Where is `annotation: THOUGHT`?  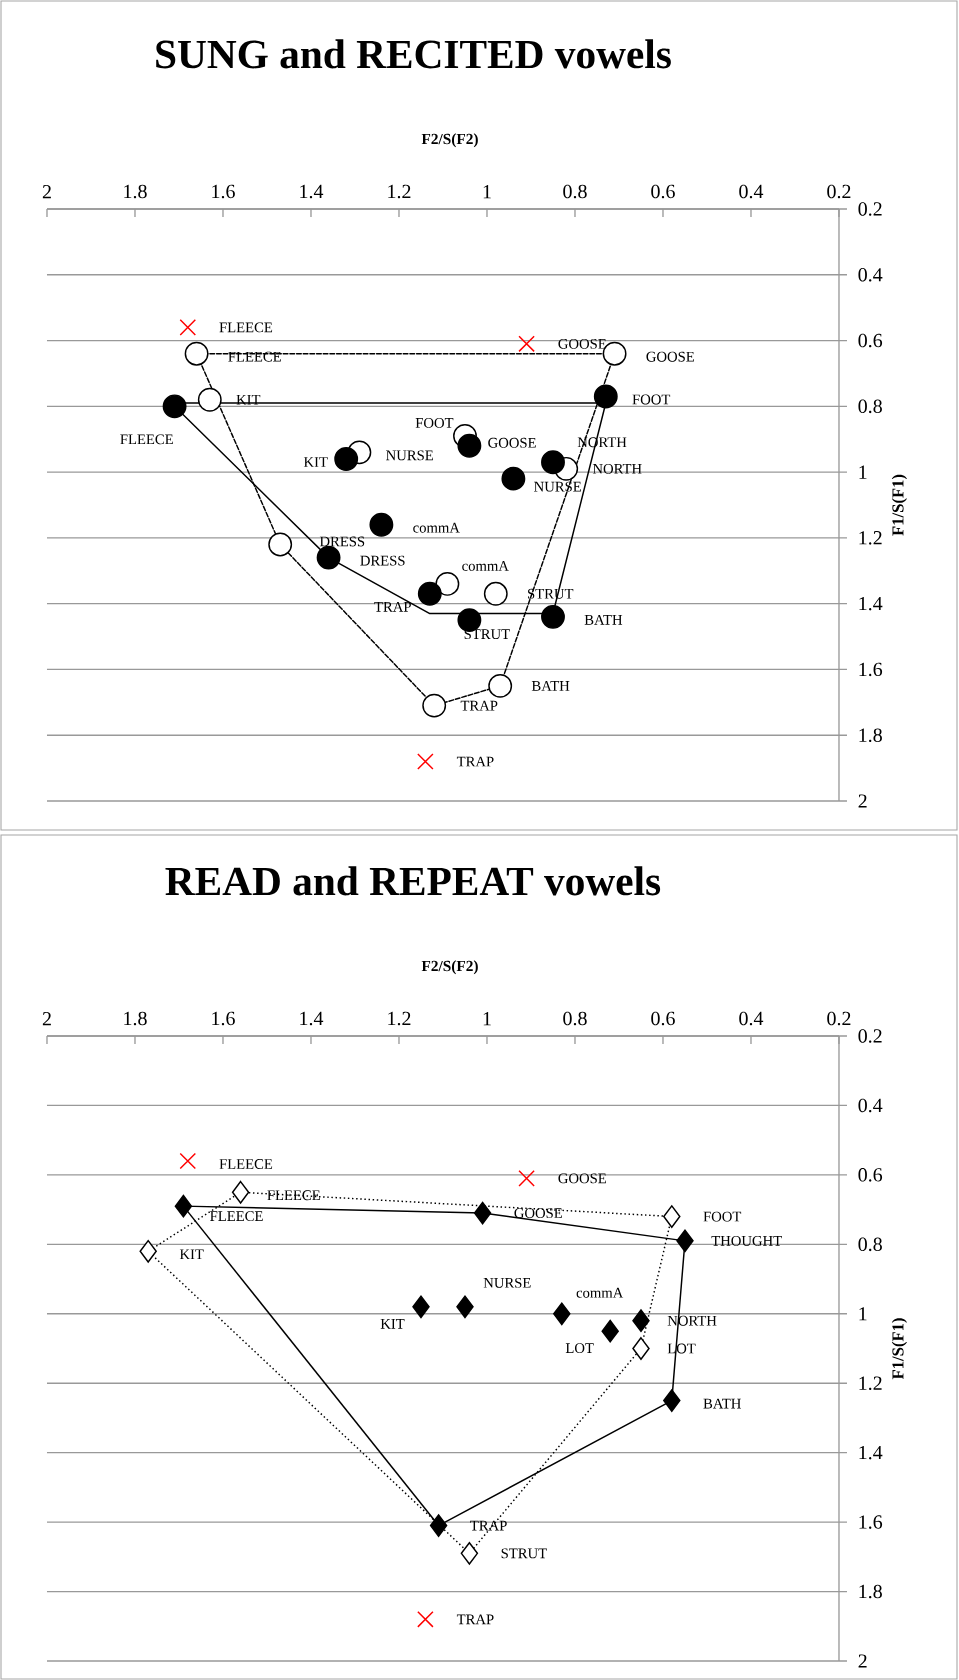
annotation: THOUGHT is located at coordinates (746, 1240).